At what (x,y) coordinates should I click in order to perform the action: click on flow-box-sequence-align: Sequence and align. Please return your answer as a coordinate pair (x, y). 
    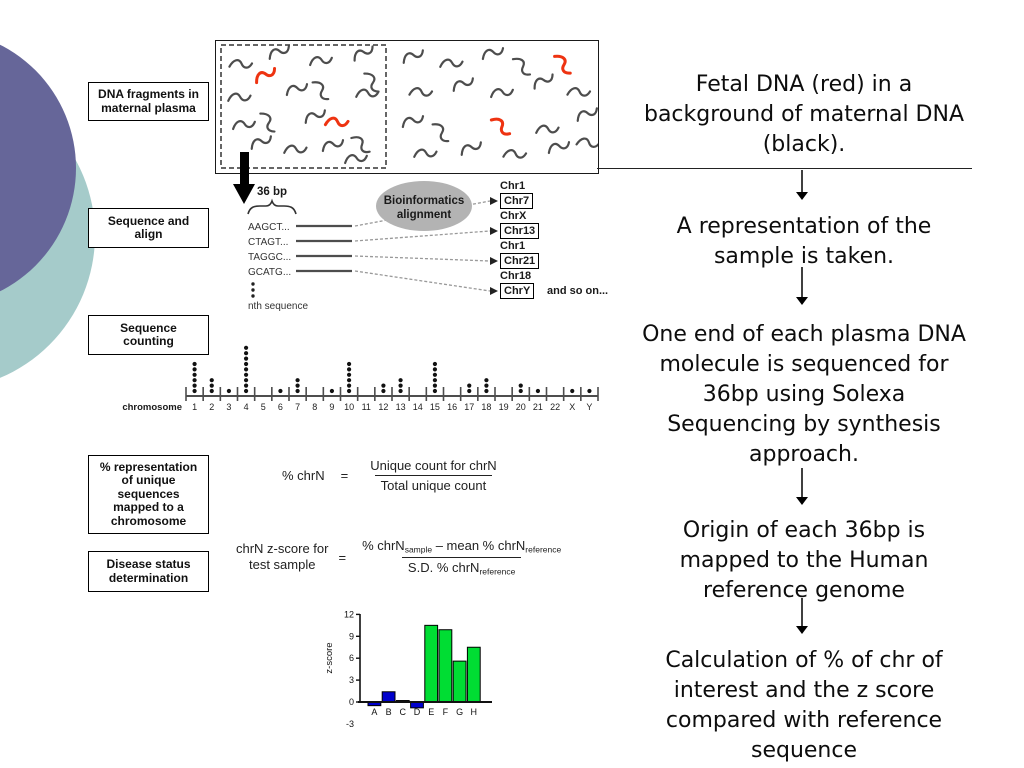
    Looking at the image, I should click on (148, 228).